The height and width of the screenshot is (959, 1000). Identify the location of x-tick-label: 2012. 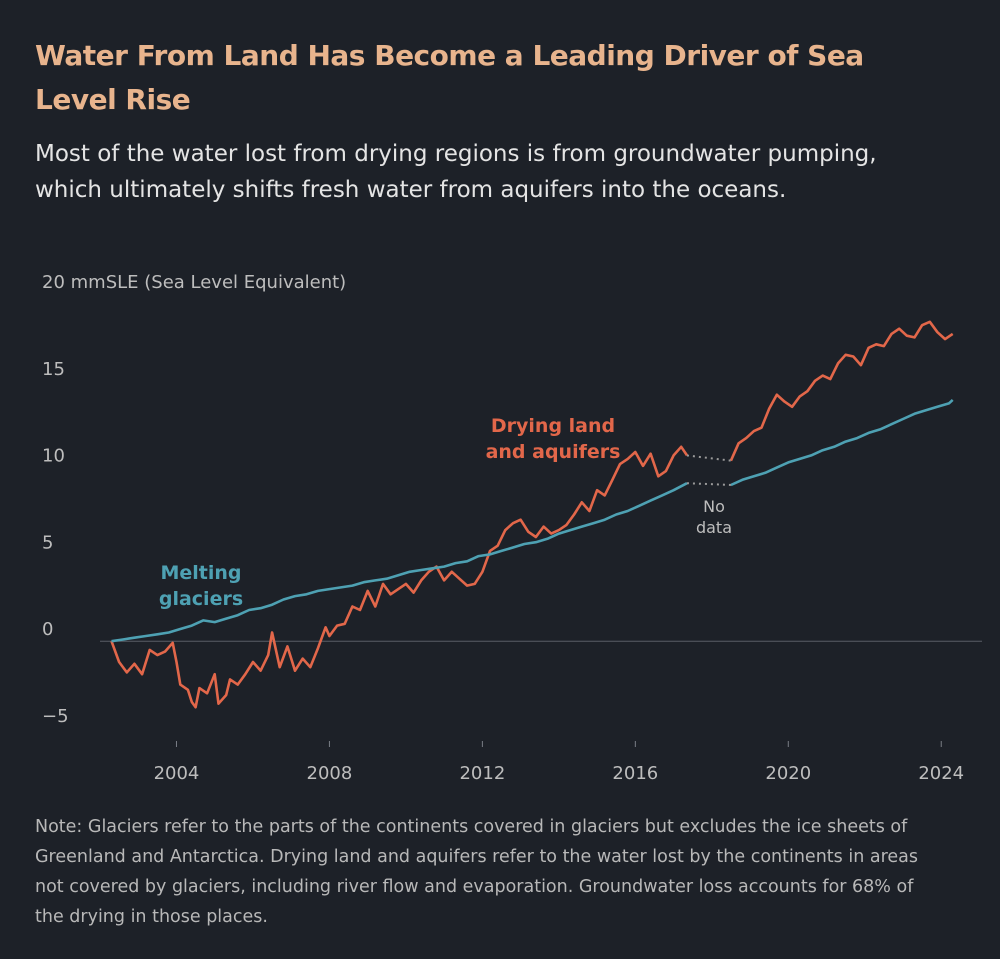
(482, 773).